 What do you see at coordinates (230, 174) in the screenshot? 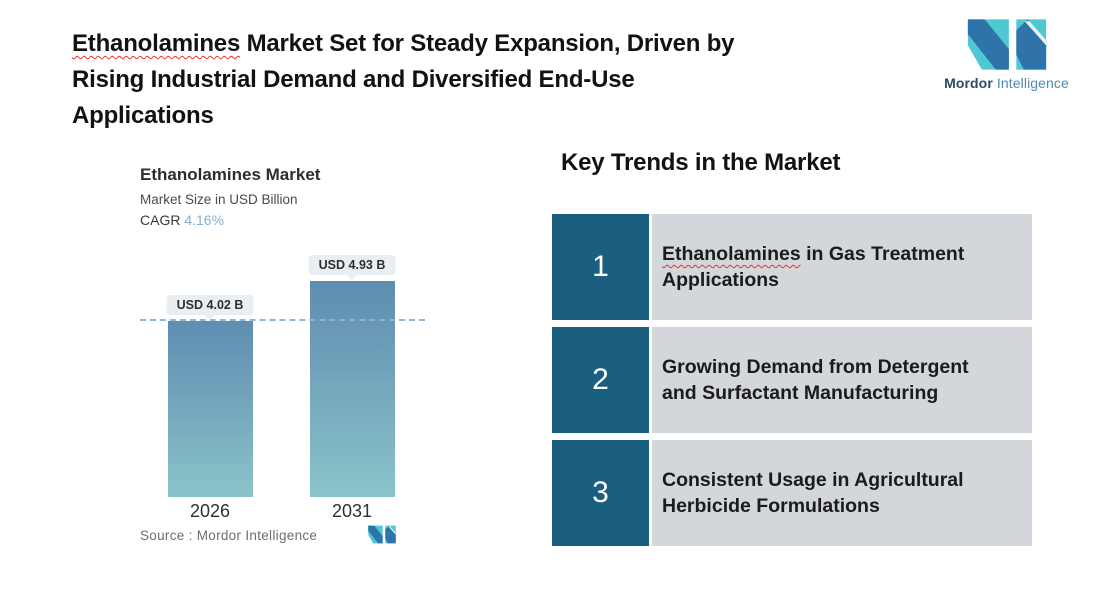
I see `chart-title: Ethanolamines Market` at bounding box center [230, 174].